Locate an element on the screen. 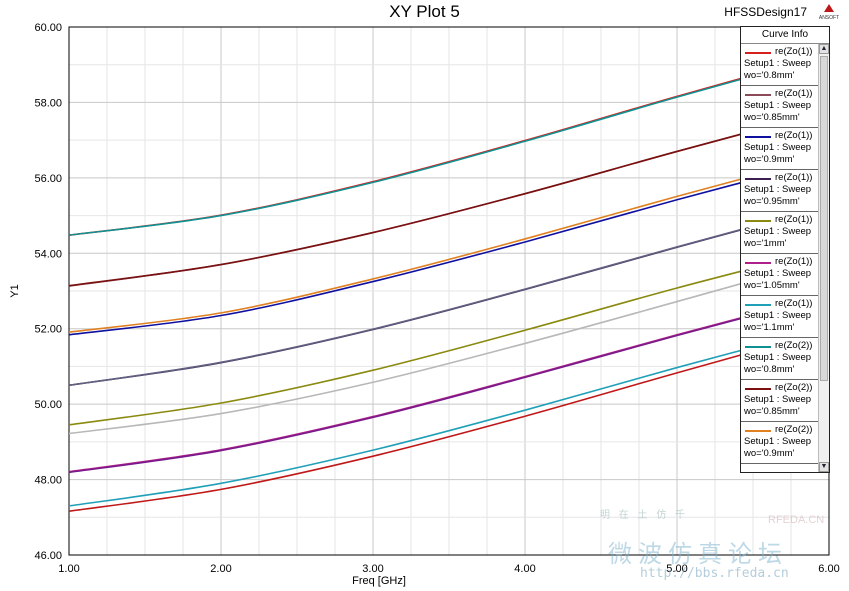  legend-entry: re(Zo(2)) Setup1 : Sweep wo='0.9mm' is located at coordinates (780, 443).